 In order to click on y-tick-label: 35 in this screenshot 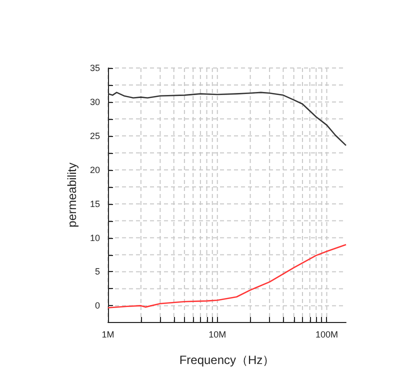, I will do `click(95, 68)`.